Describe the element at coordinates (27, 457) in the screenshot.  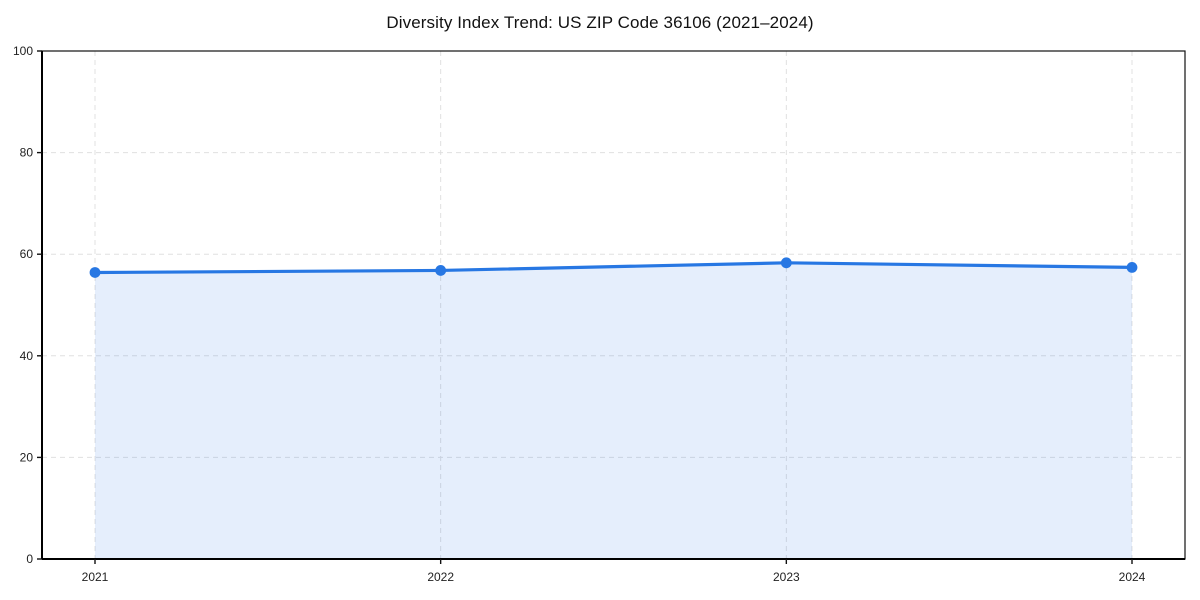
I see `y-tick-label: 20` at that location.